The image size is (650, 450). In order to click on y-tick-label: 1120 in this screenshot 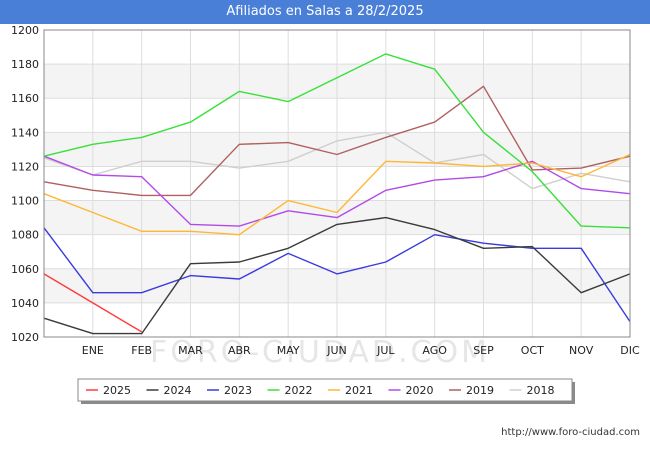, I will do `click(25, 166)`.